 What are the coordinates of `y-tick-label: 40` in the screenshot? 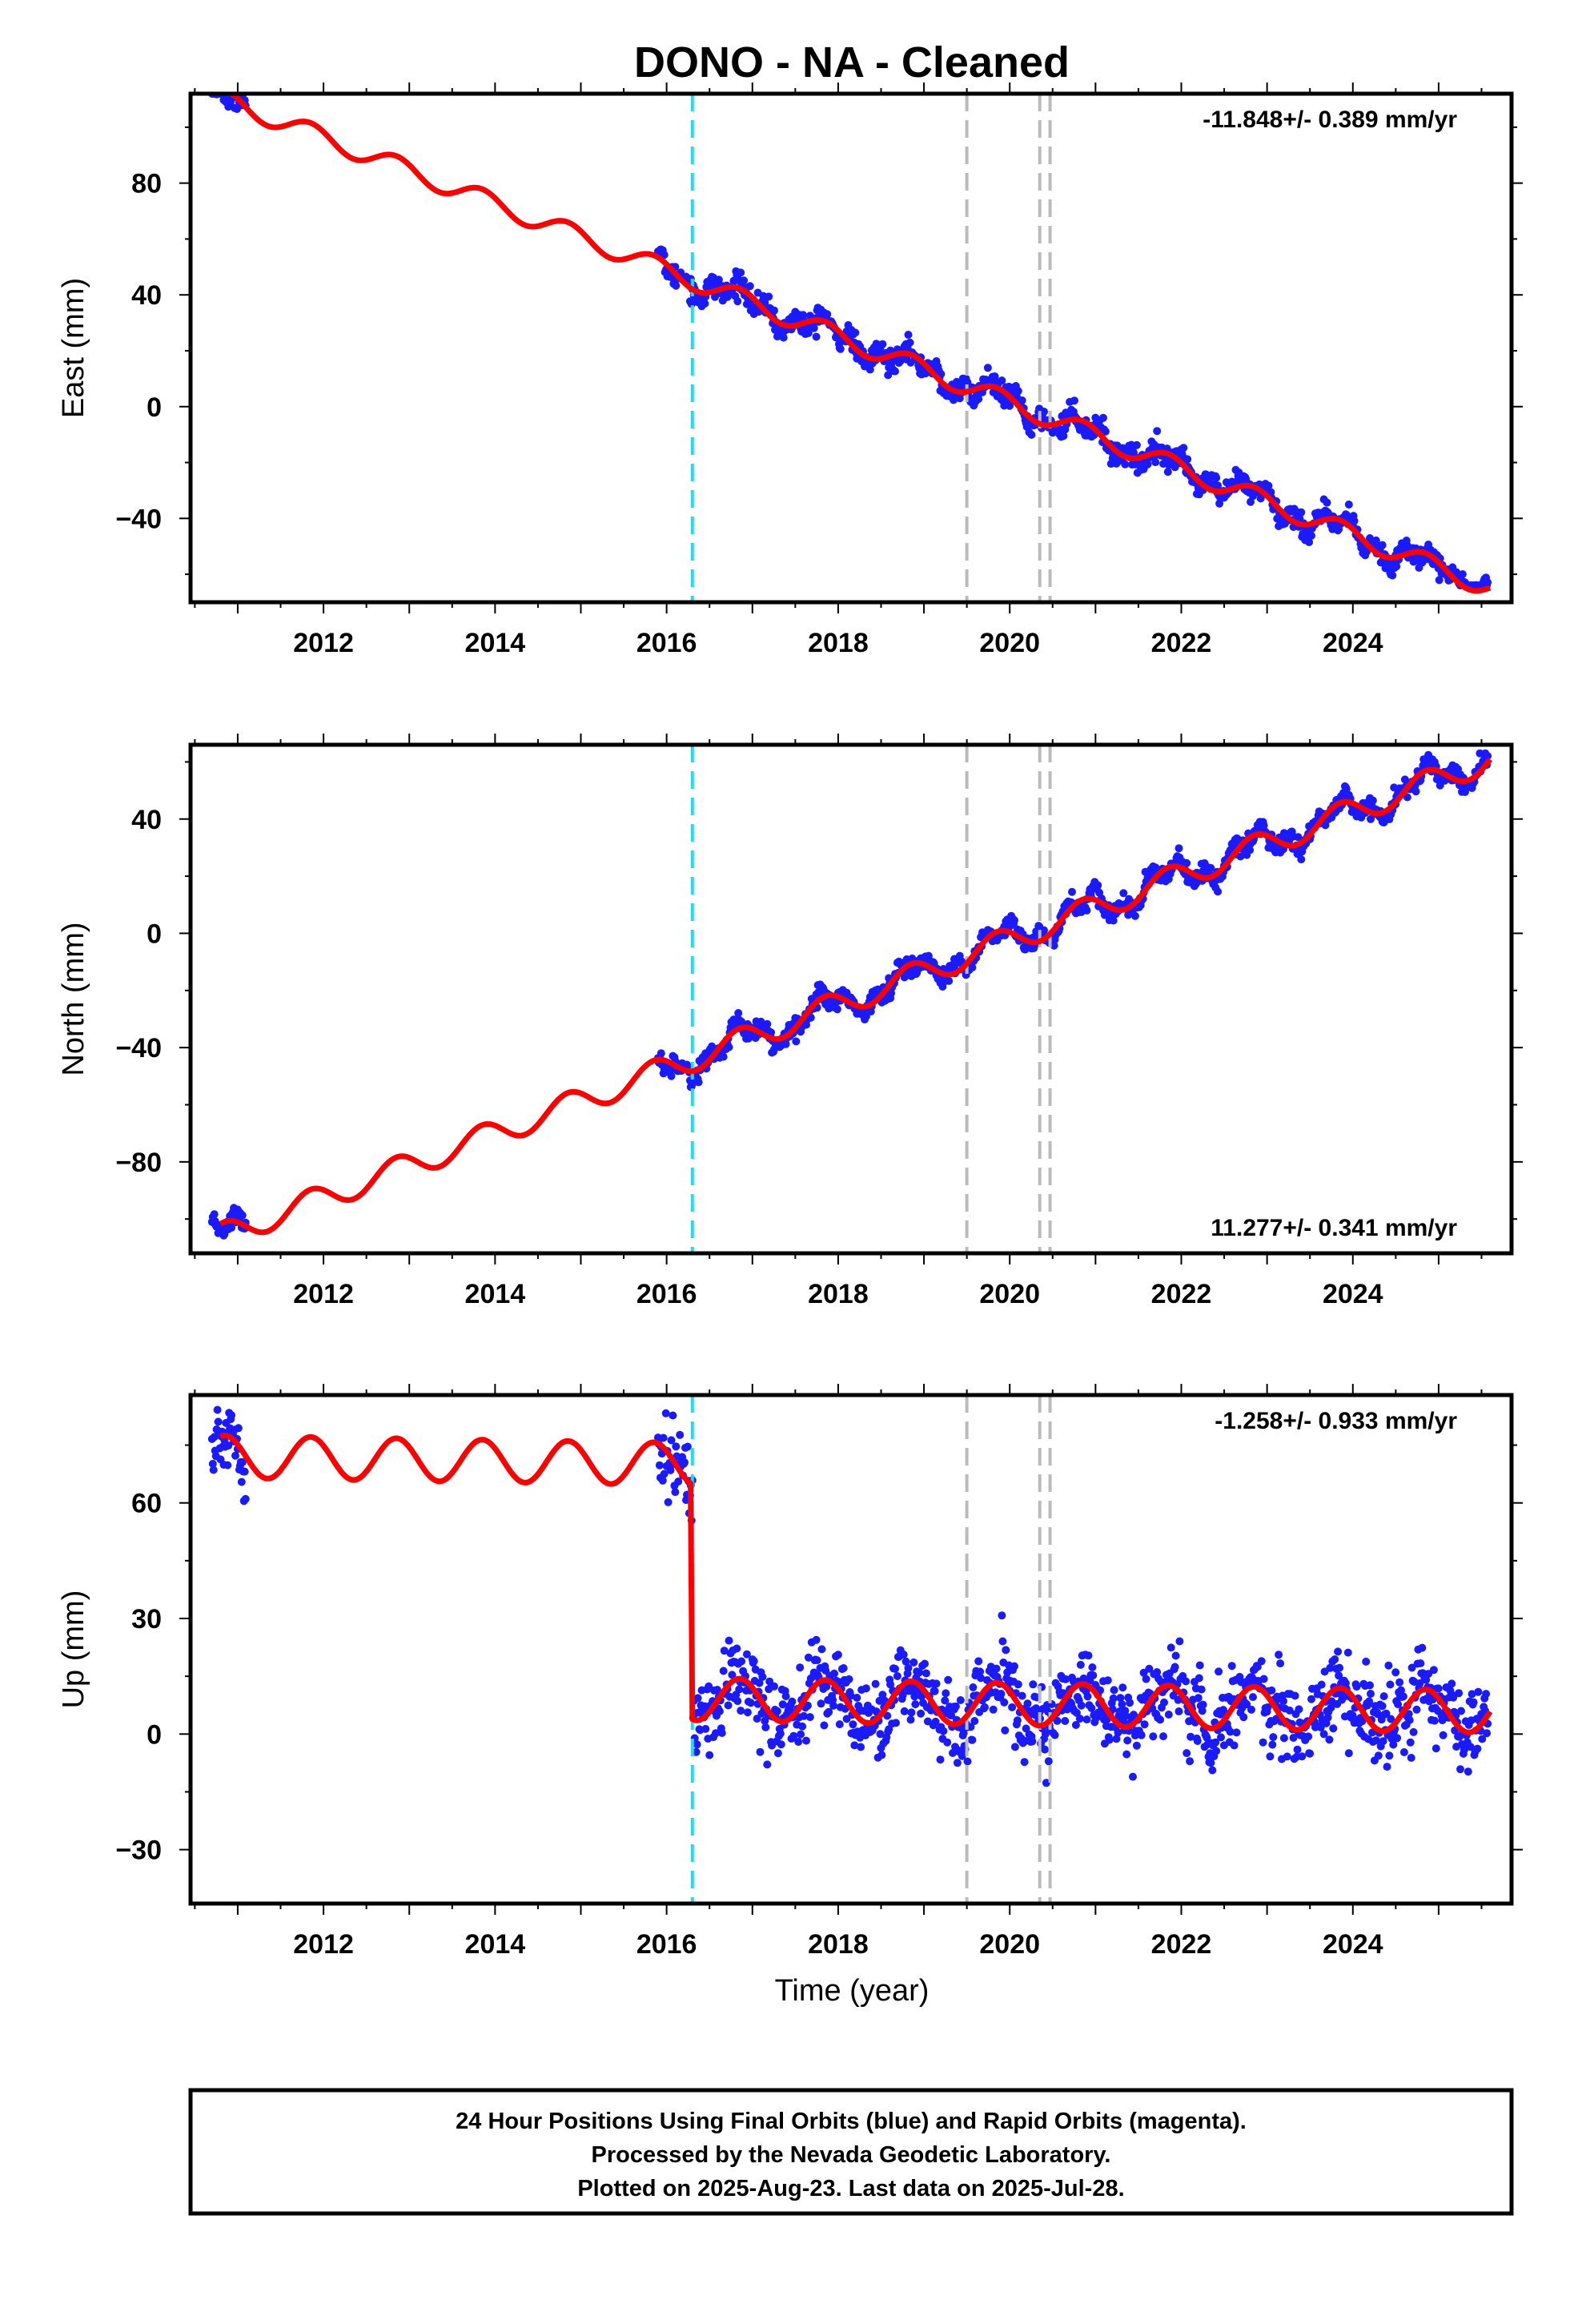 It's located at (146, 820).